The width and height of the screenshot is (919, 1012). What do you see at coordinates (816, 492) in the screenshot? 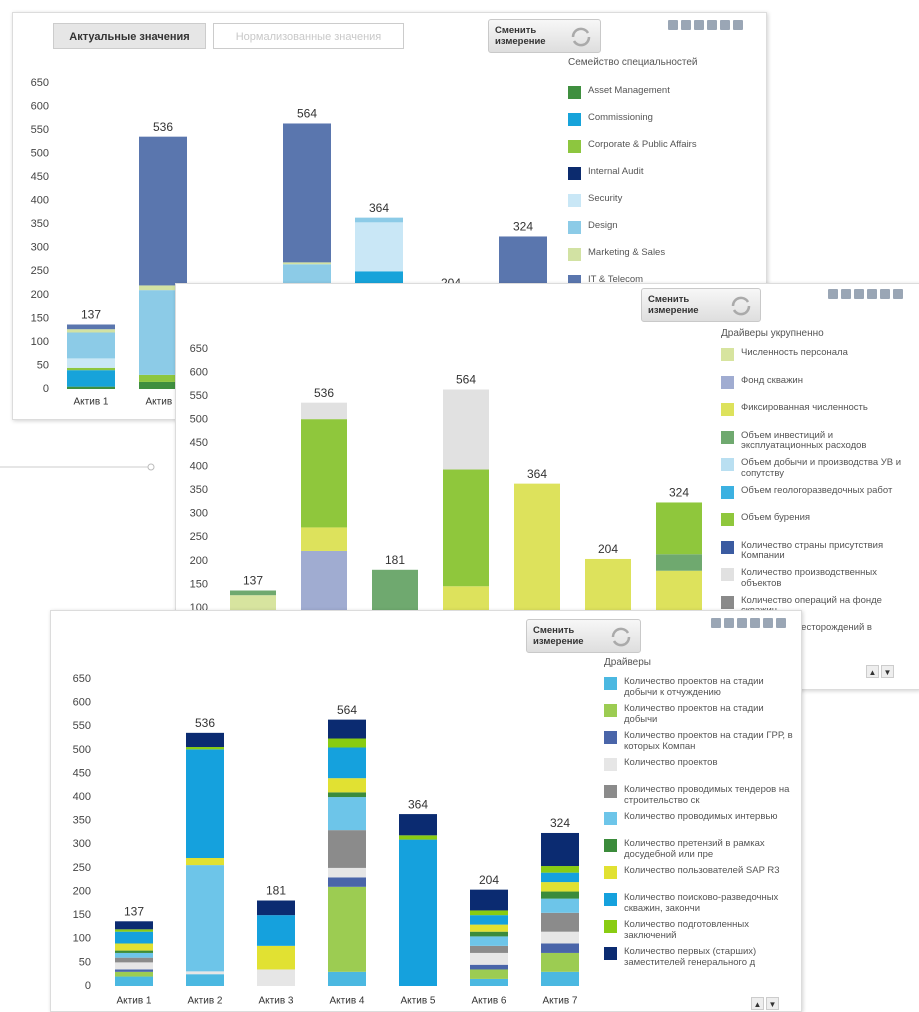
I see `legend-item: Объем геологоразведочных работ` at bounding box center [816, 492].